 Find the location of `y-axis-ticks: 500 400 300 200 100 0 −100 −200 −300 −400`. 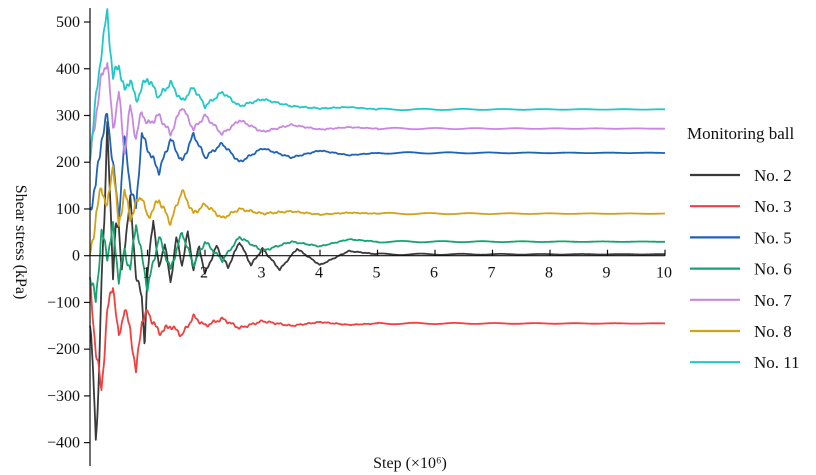

y-axis-ticks: 500 400 300 200 100 0 −100 −200 −300 −400 is located at coordinates (68, 233).